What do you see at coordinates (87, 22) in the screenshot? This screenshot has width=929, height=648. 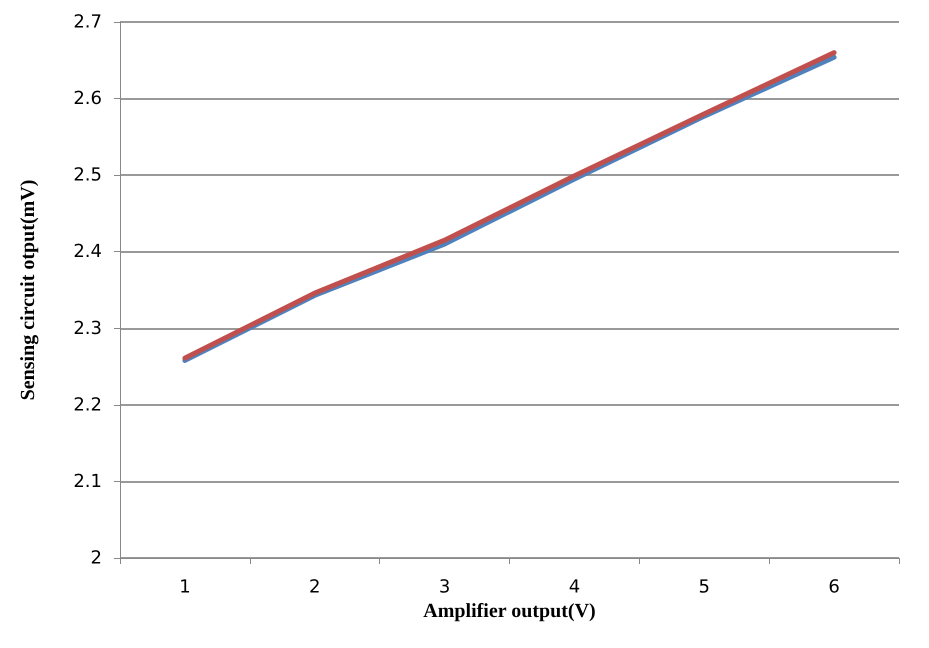 I see `y-tick-label: 2.7` at bounding box center [87, 22].